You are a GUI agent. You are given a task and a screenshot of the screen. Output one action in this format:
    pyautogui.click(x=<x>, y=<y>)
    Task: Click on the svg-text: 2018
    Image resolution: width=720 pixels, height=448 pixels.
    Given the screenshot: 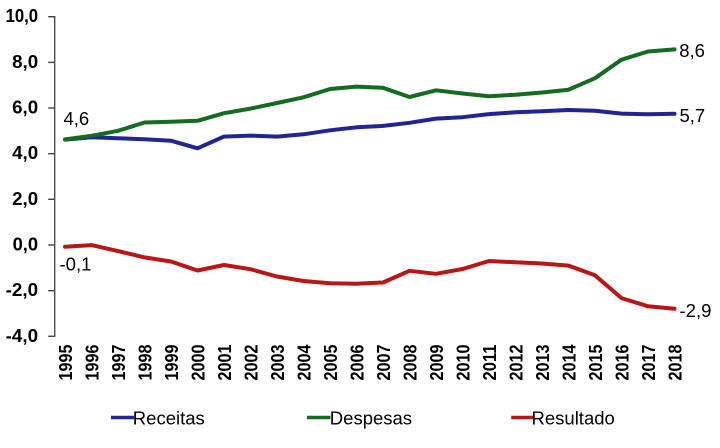 What is the action you would take?
    pyautogui.click(x=675, y=363)
    